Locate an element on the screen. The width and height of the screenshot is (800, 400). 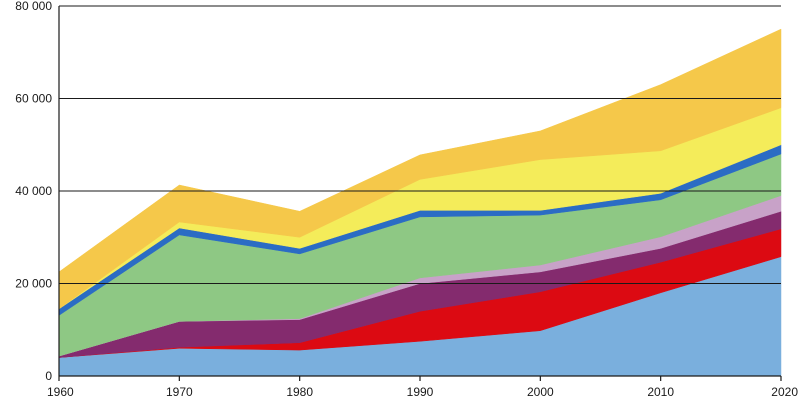
x-tick-labels: 1960 1970 1980 1990 2000 2010 2020 is located at coordinates (422, 392).